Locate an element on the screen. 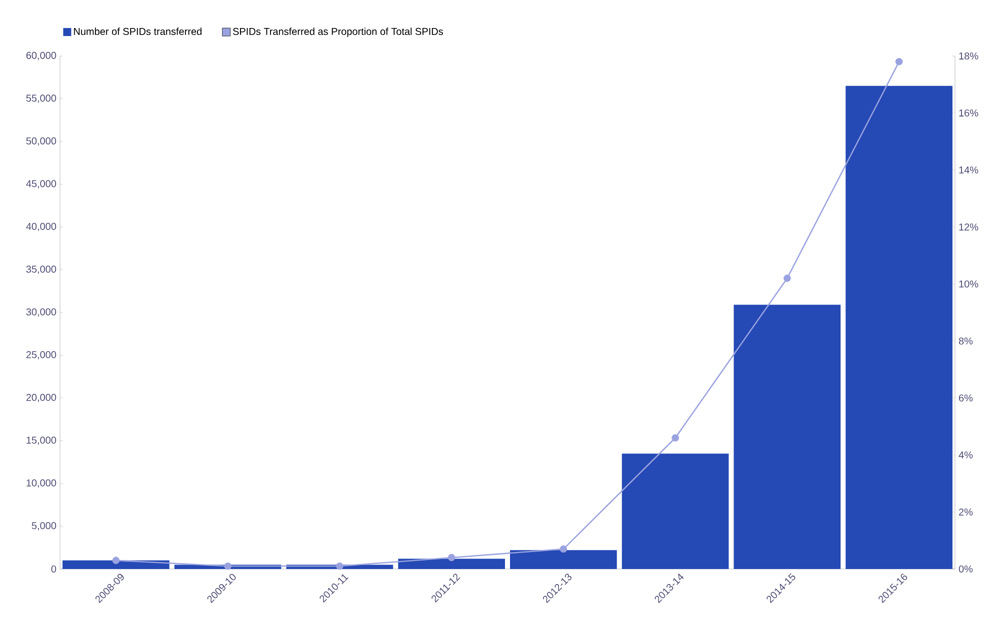  y-tick-label: 25,000 is located at coordinates (41, 355).